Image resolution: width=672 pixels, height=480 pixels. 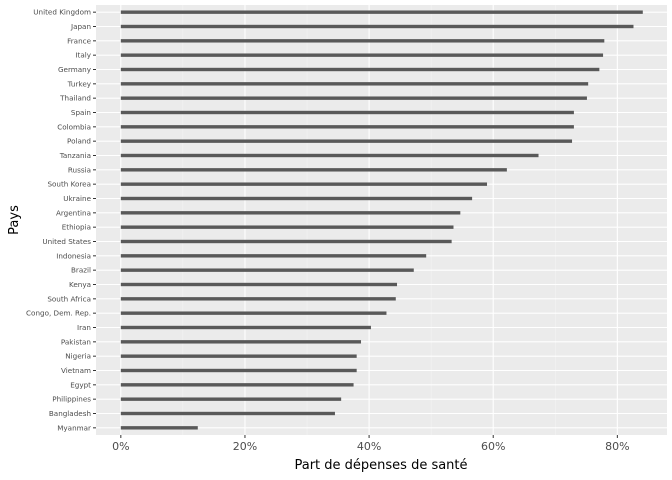 What do you see at coordinates (58, 313) in the screenshot?
I see `y-tick-label: Congo, Dem. Rep.` at bounding box center [58, 313].